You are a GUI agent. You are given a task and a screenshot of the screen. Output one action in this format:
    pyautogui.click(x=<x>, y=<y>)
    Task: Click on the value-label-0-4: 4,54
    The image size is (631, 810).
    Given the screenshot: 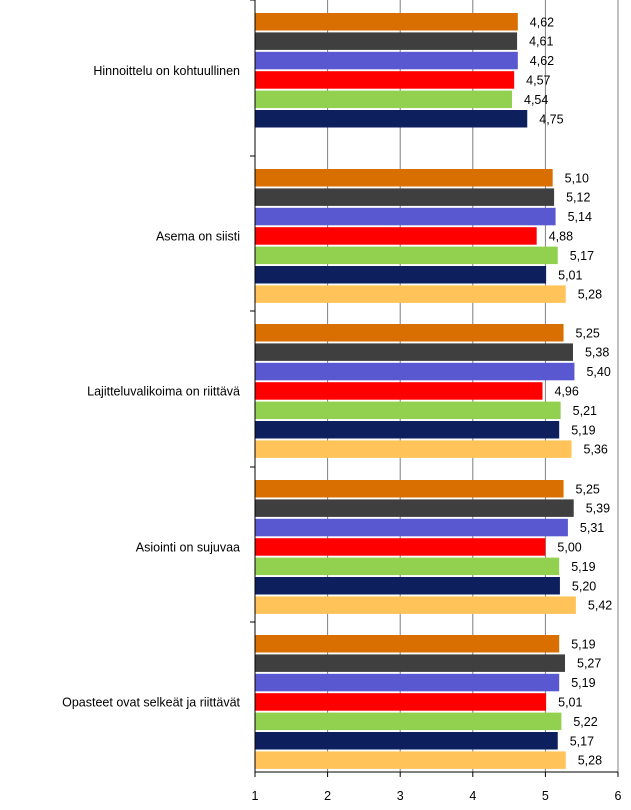 What is the action you would take?
    pyautogui.click(x=536, y=100)
    